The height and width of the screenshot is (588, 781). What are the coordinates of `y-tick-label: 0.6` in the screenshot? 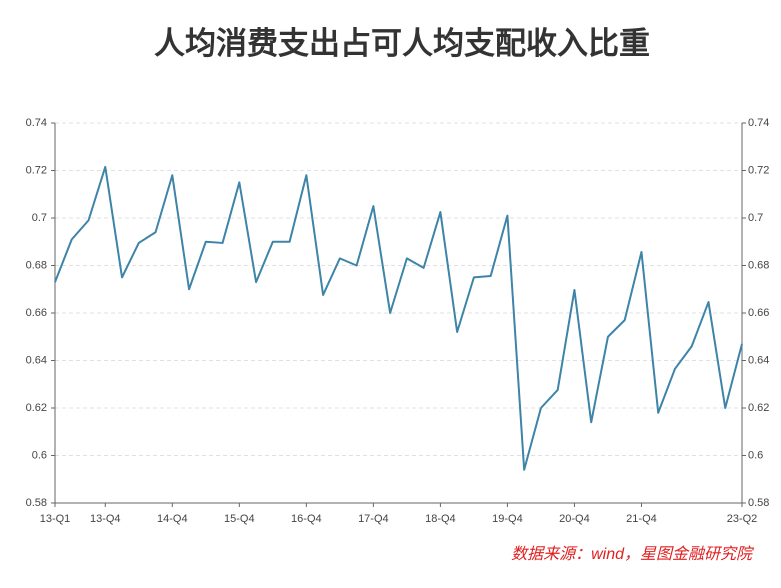 It's located at (39, 455).